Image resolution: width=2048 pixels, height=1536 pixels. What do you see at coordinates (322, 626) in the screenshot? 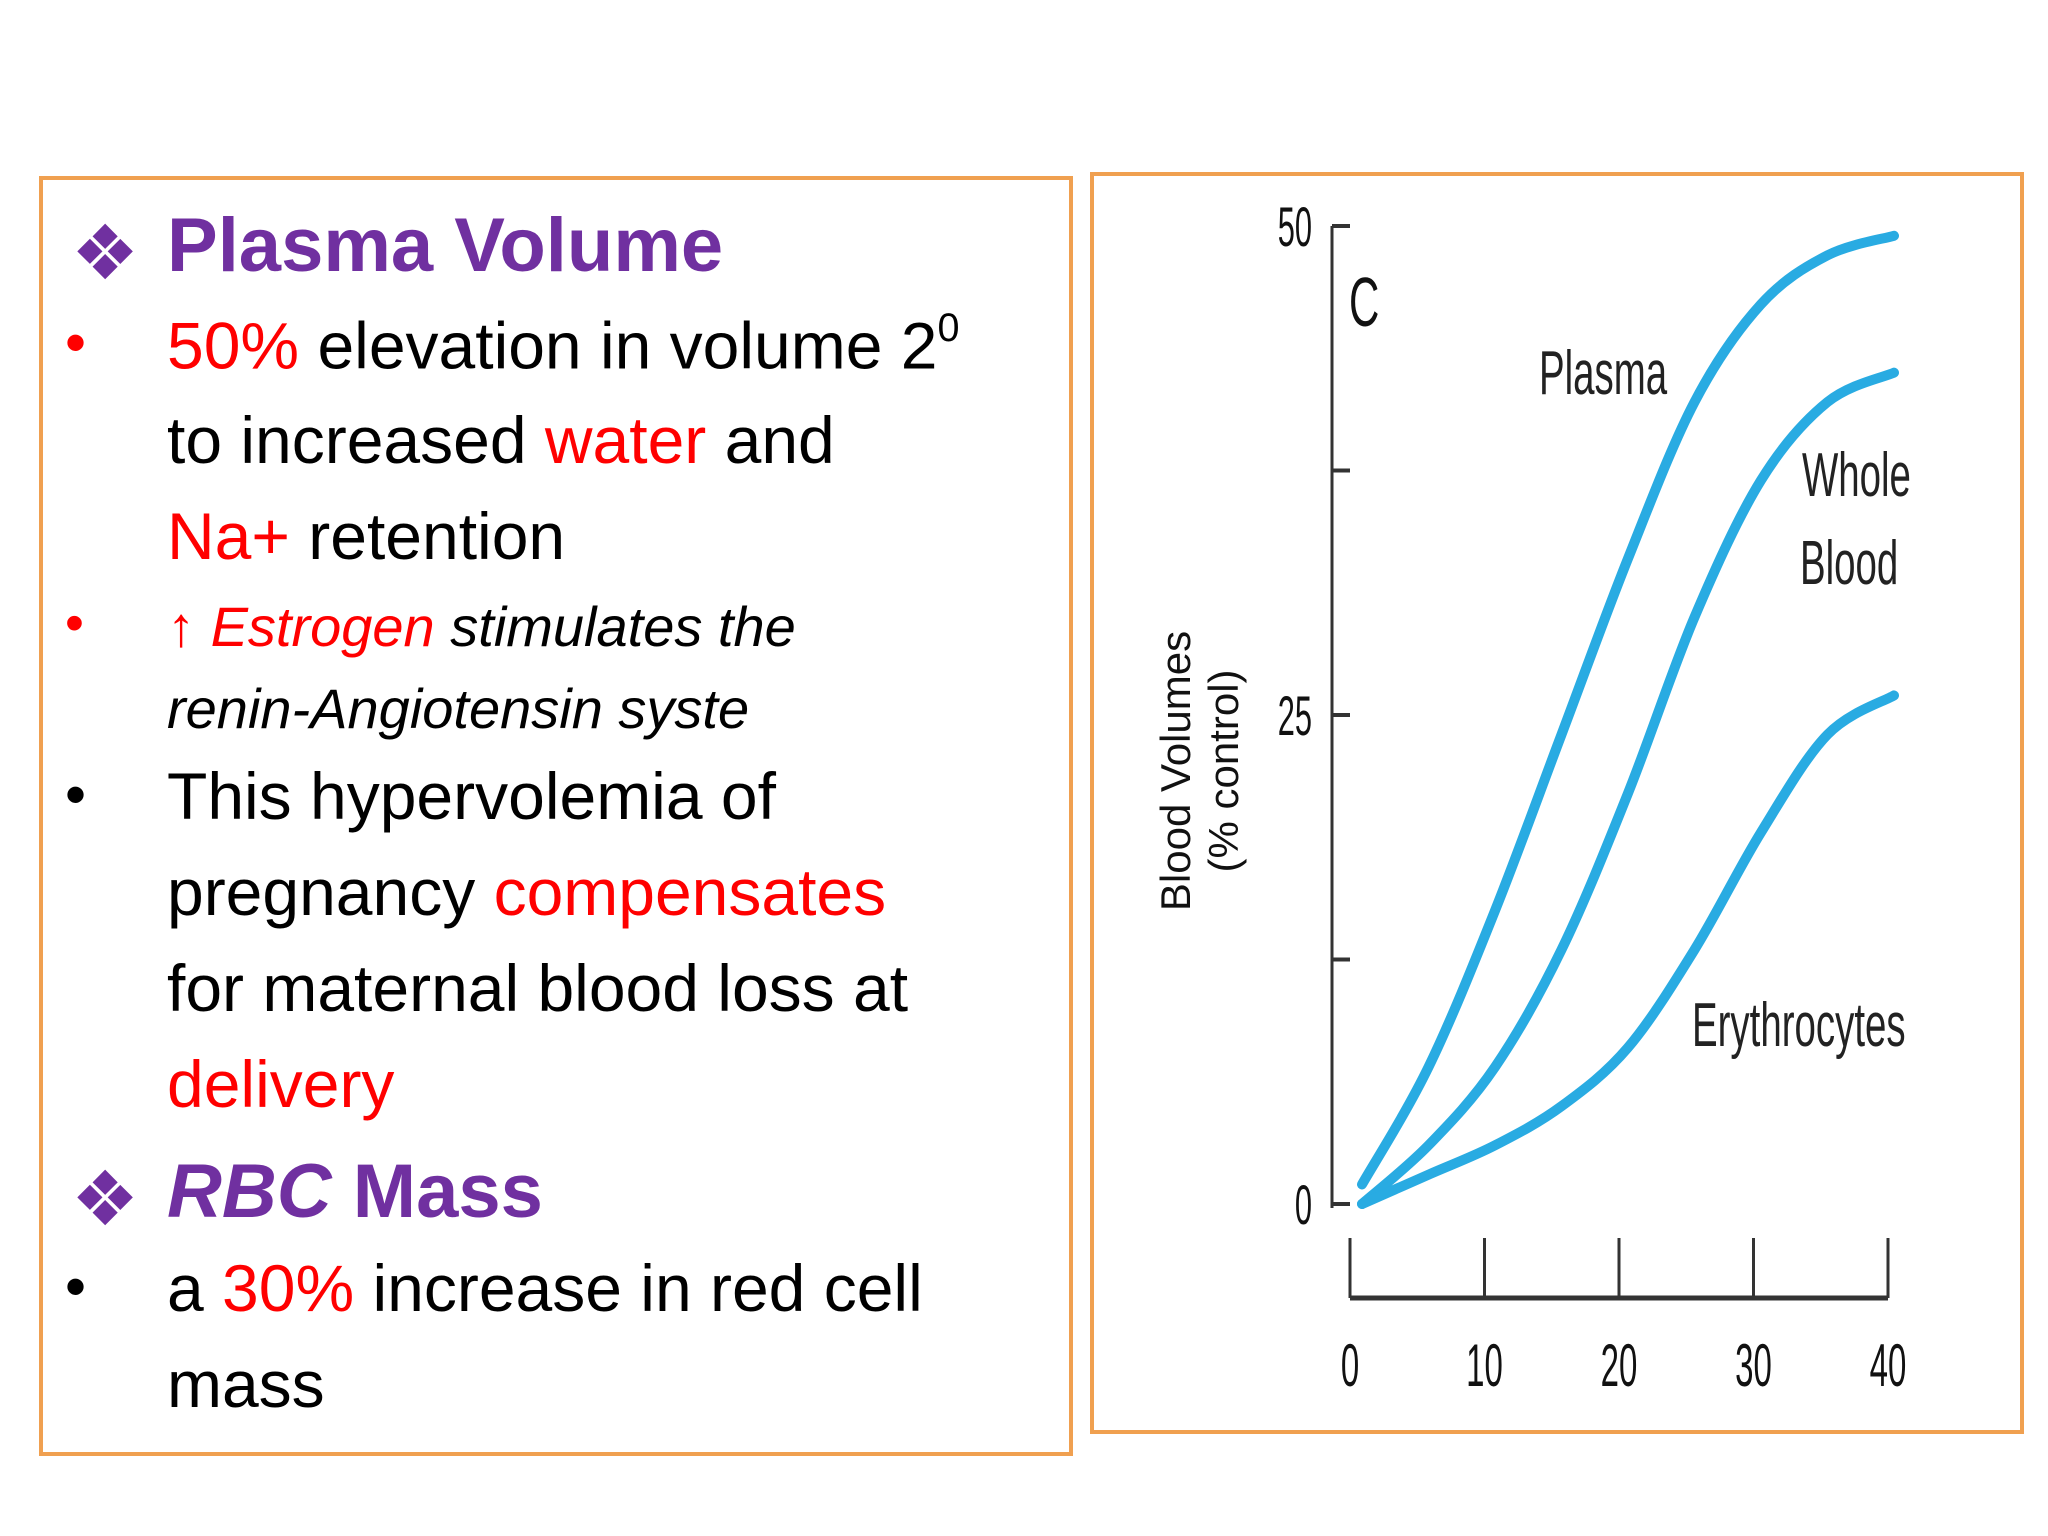
I see `estrogen-word: Estrogen` at bounding box center [322, 626].